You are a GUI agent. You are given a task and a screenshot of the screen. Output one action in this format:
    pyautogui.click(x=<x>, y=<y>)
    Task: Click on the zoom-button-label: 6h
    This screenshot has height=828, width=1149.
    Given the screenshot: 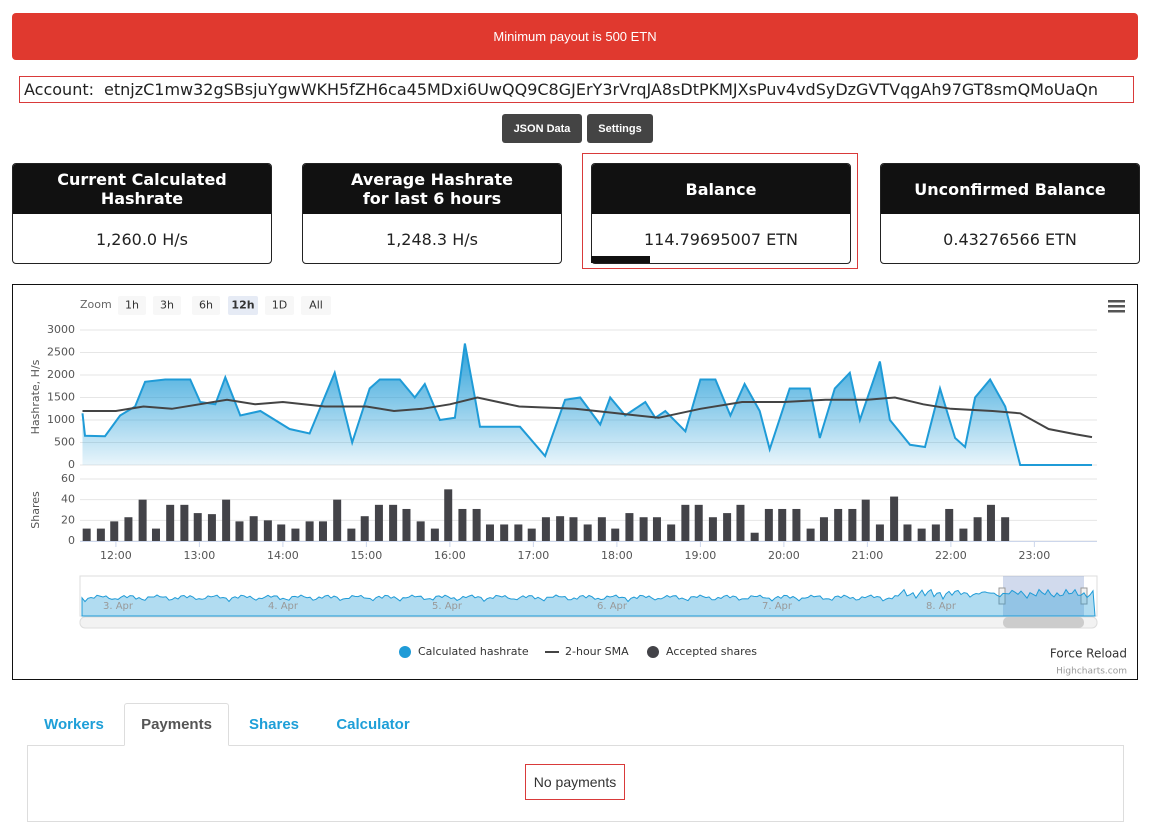 What is the action you would take?
    pyautogui.click(x=206, y=305)
    